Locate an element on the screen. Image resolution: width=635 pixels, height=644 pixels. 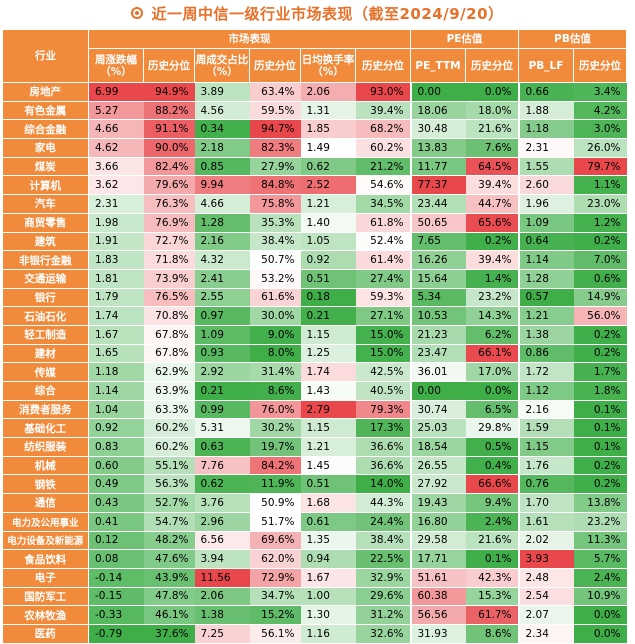
table-cell: 1.81 is located at coordinates (116, 279).